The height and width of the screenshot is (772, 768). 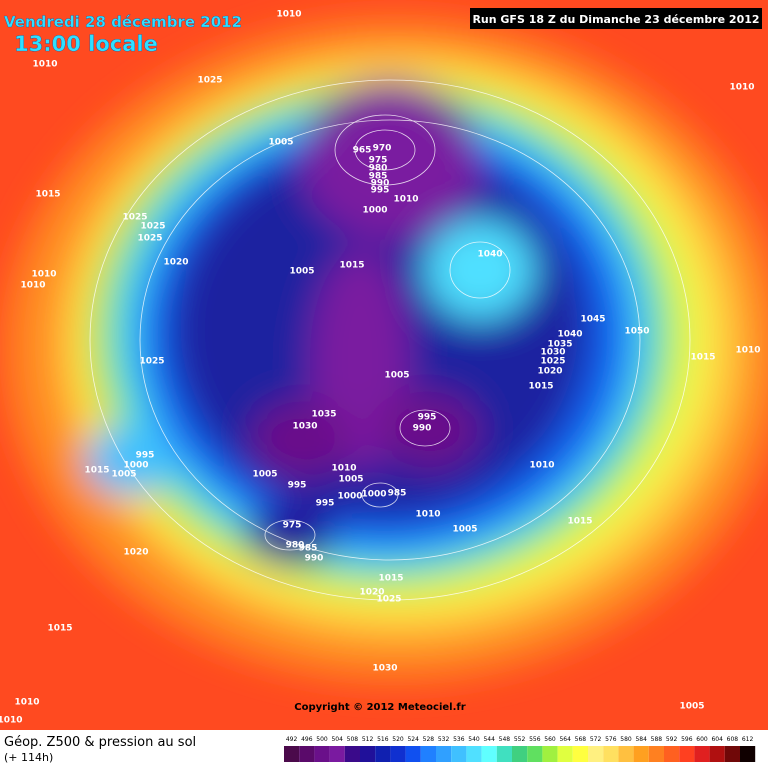 What do you see at coordinates (86, 44) in the screenshot?
I see `time: 13:00 locale` at bounding box center [86, 44].